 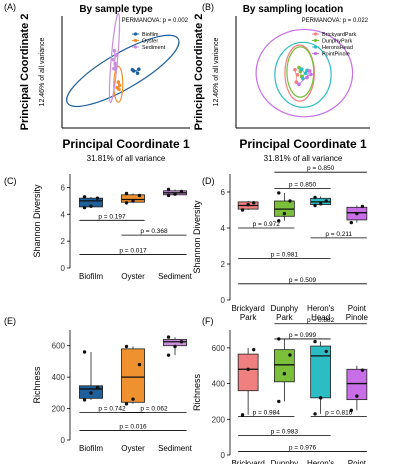 I want to click on x-tick-label: BrickyardPark, so click(x=247, y=461).